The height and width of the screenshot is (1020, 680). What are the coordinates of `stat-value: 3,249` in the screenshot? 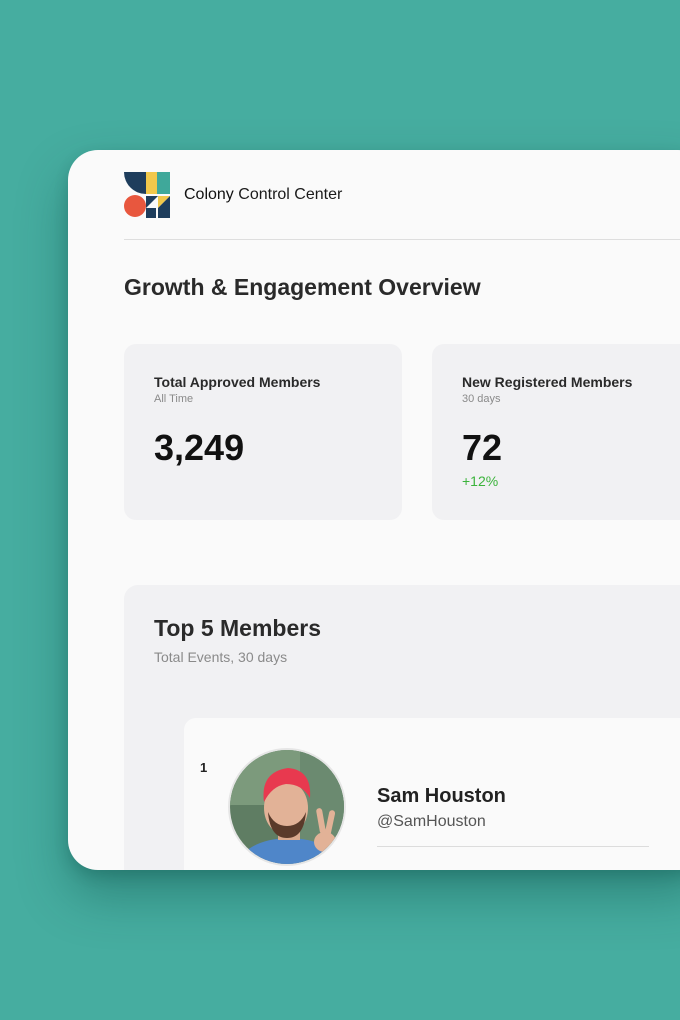 It's located at (199, 447).